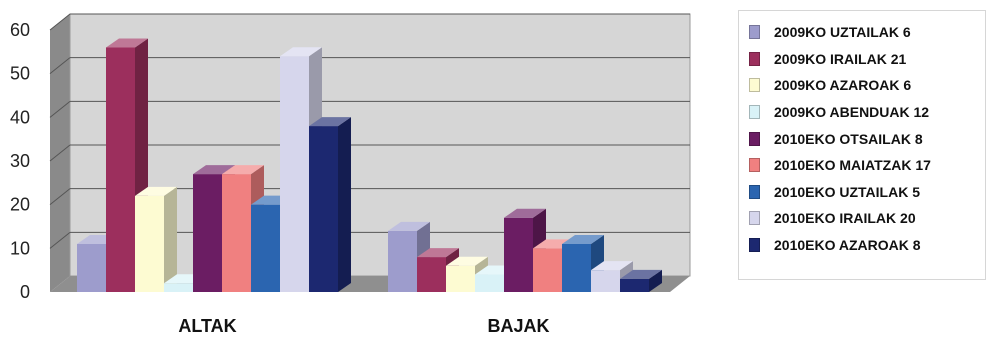  Describe the element at coordinates (847, 191) in the screenshot. I see `legend-label: 2010EKO UZTAILAK 5` at that location.